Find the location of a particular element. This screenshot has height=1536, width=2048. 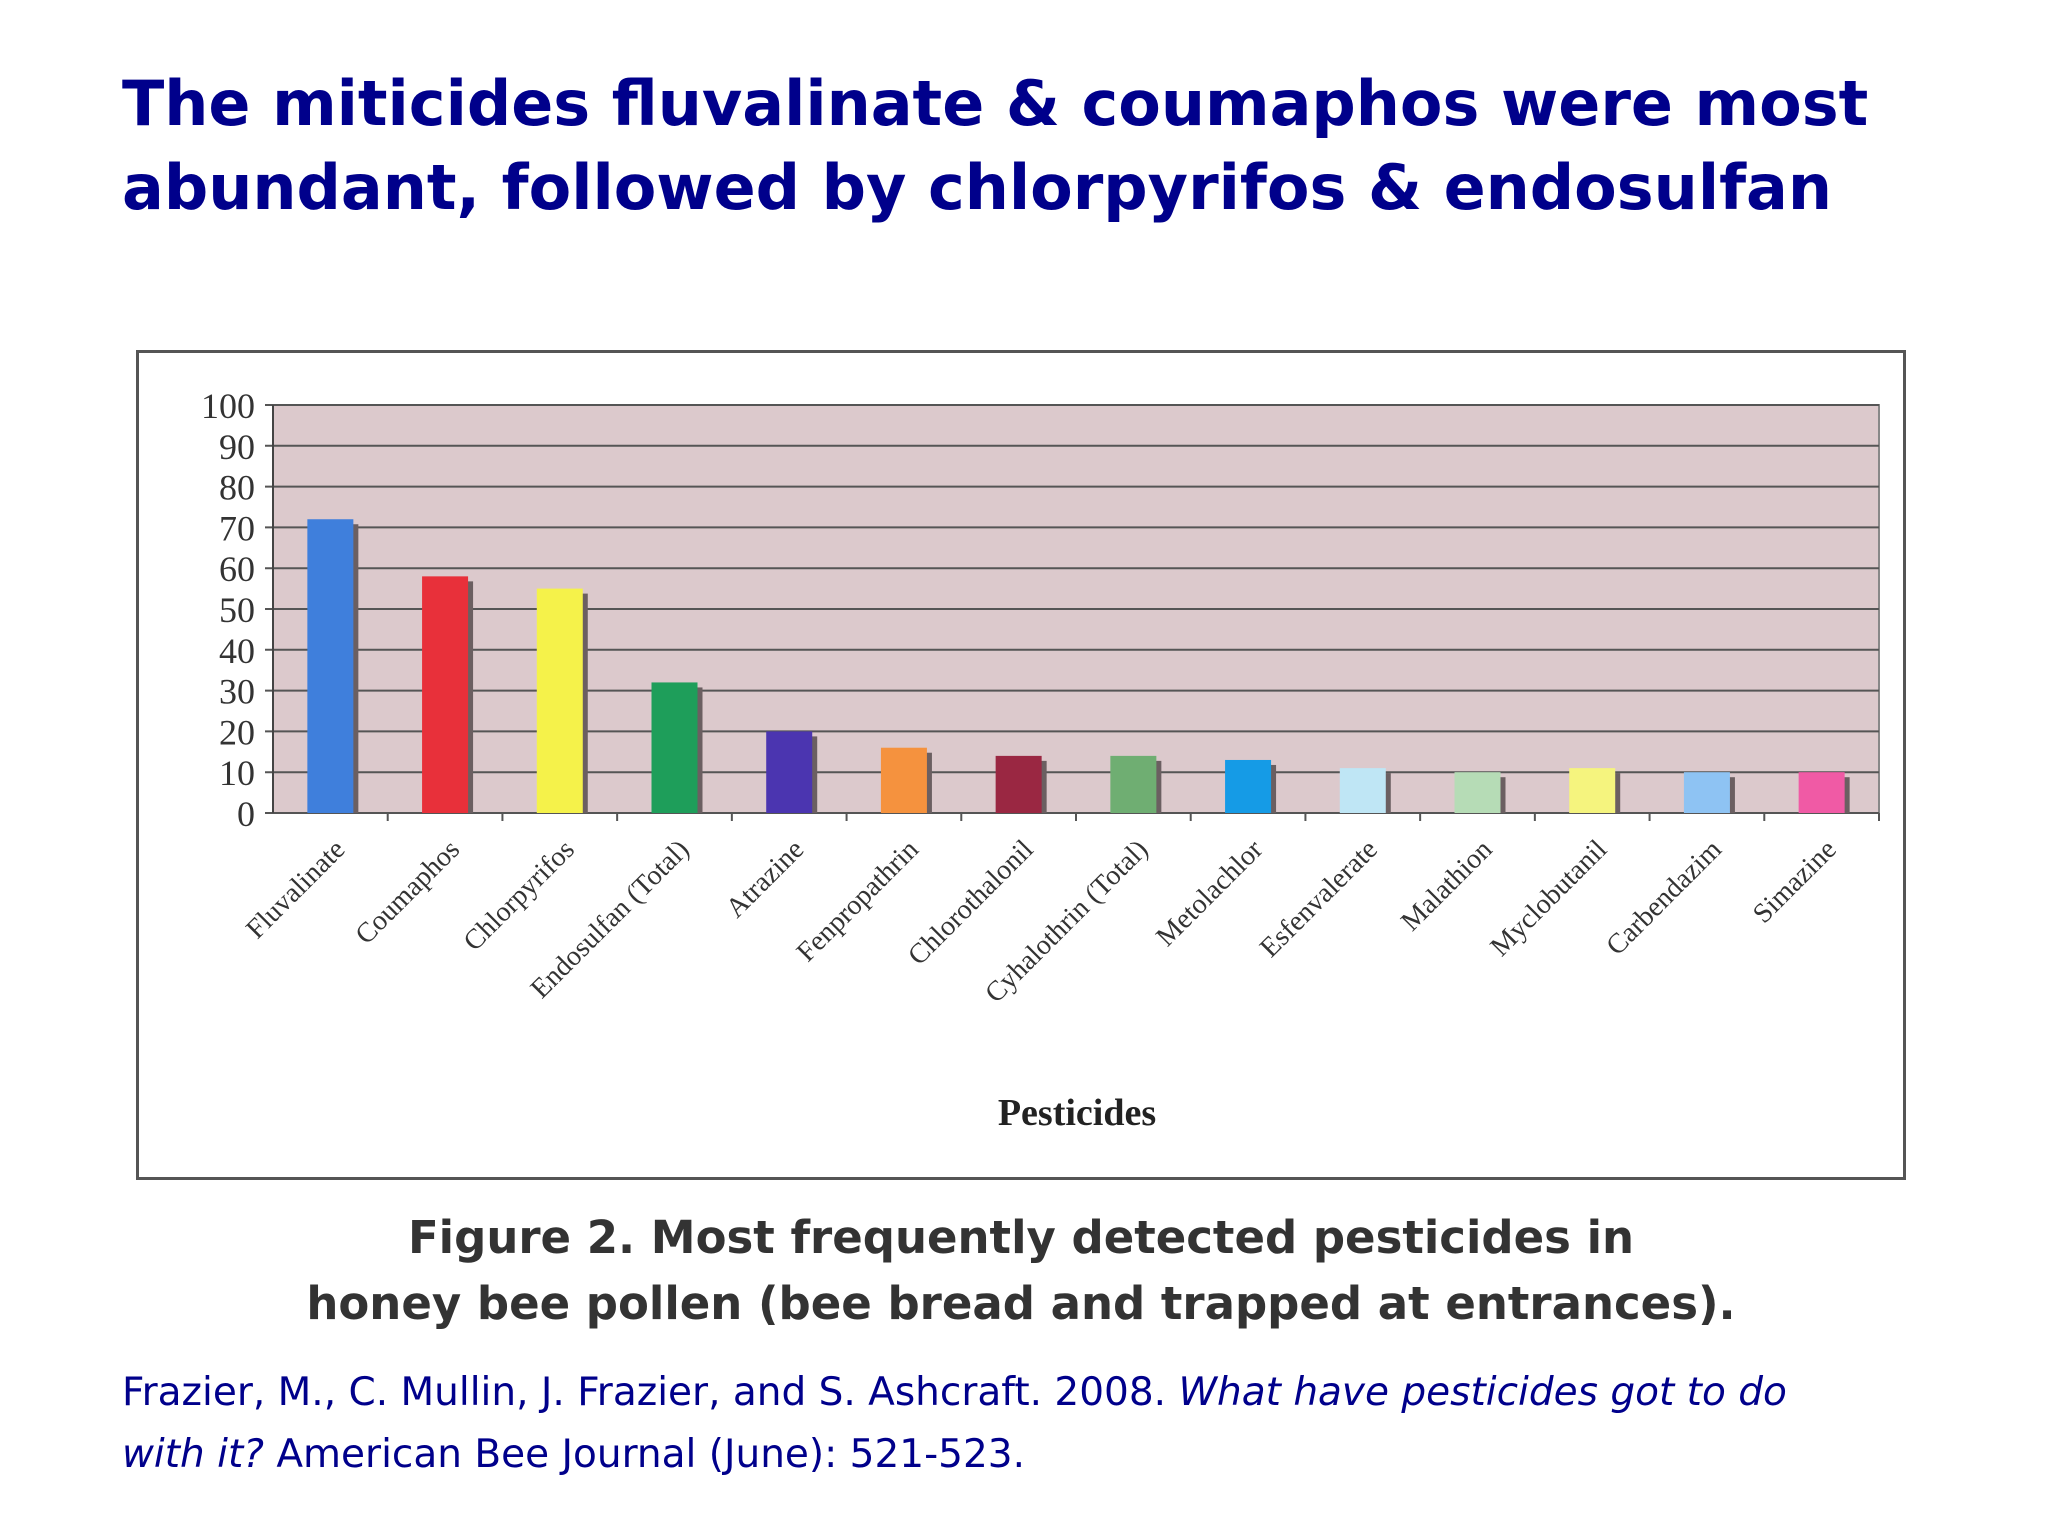

x-tick-label: Coumaphos is located at coordinates (408, 892).